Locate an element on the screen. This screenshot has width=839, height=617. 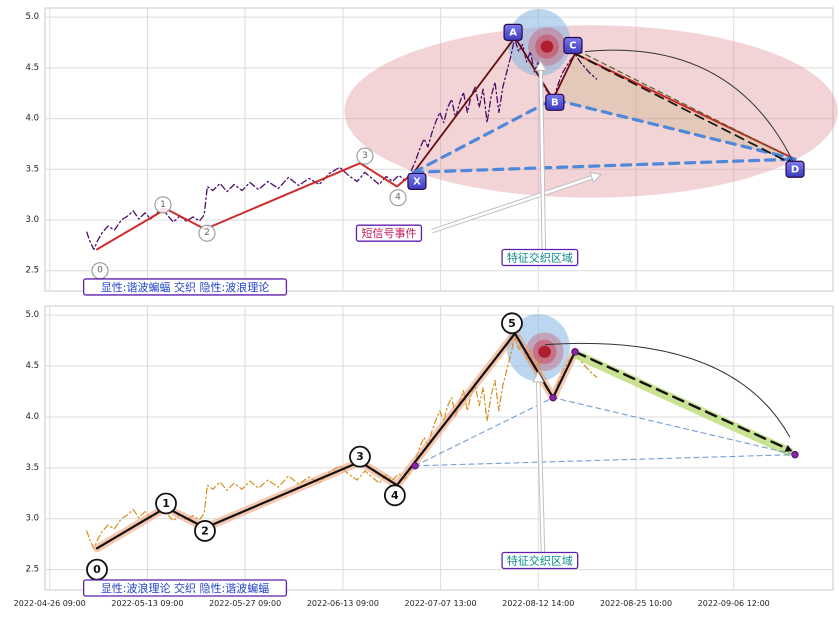
explicit-implicit-label: 显性:谐波蝙蝠 交织 隐性:波浪理论 is located at coordinates (185, 287).